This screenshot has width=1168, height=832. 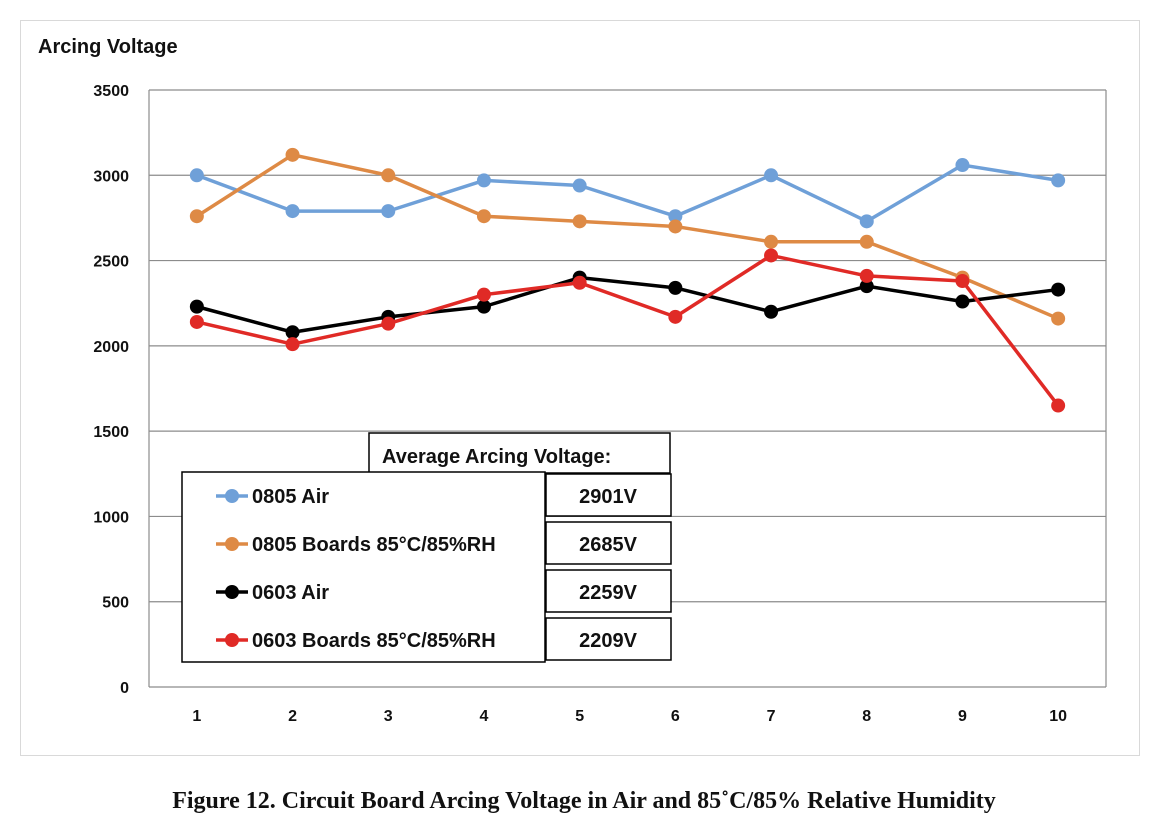 I want to click on x-tick-label: 1, so click(x=196, y=716).